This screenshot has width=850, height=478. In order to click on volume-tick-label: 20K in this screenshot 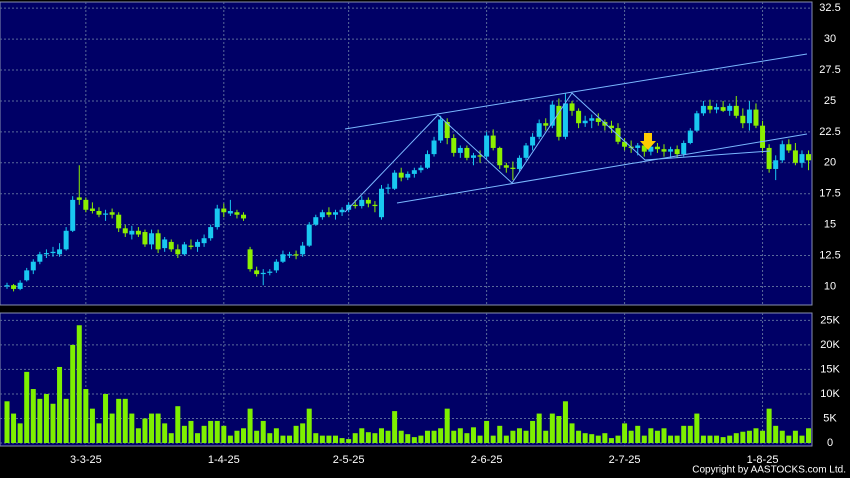, I will do `click(830, 345)`.